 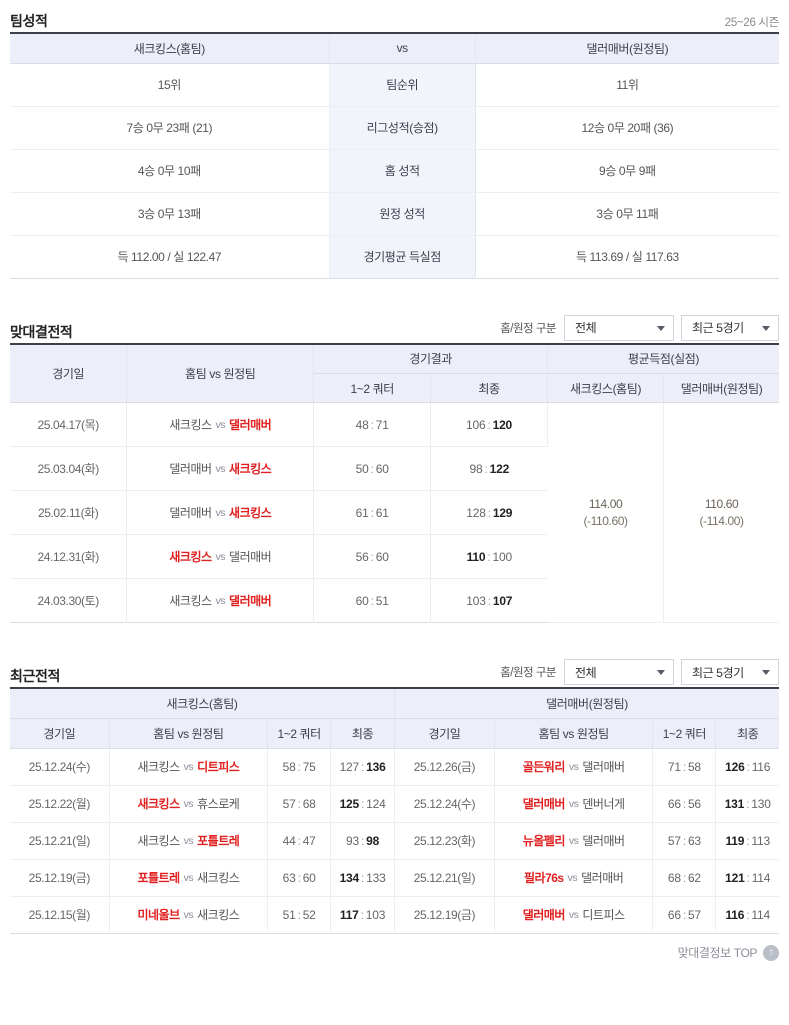 What do you see at coordinates (476, 512) in the screenshot?
I see `final-home: 128` at bounding box center [476, 512].